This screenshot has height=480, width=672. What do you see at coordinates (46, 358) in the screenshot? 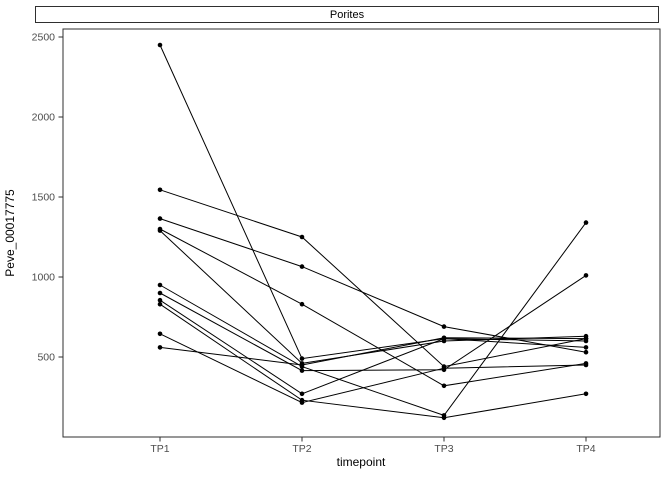
I see `y-tick-label: 500` at bounding box center [46, 358].